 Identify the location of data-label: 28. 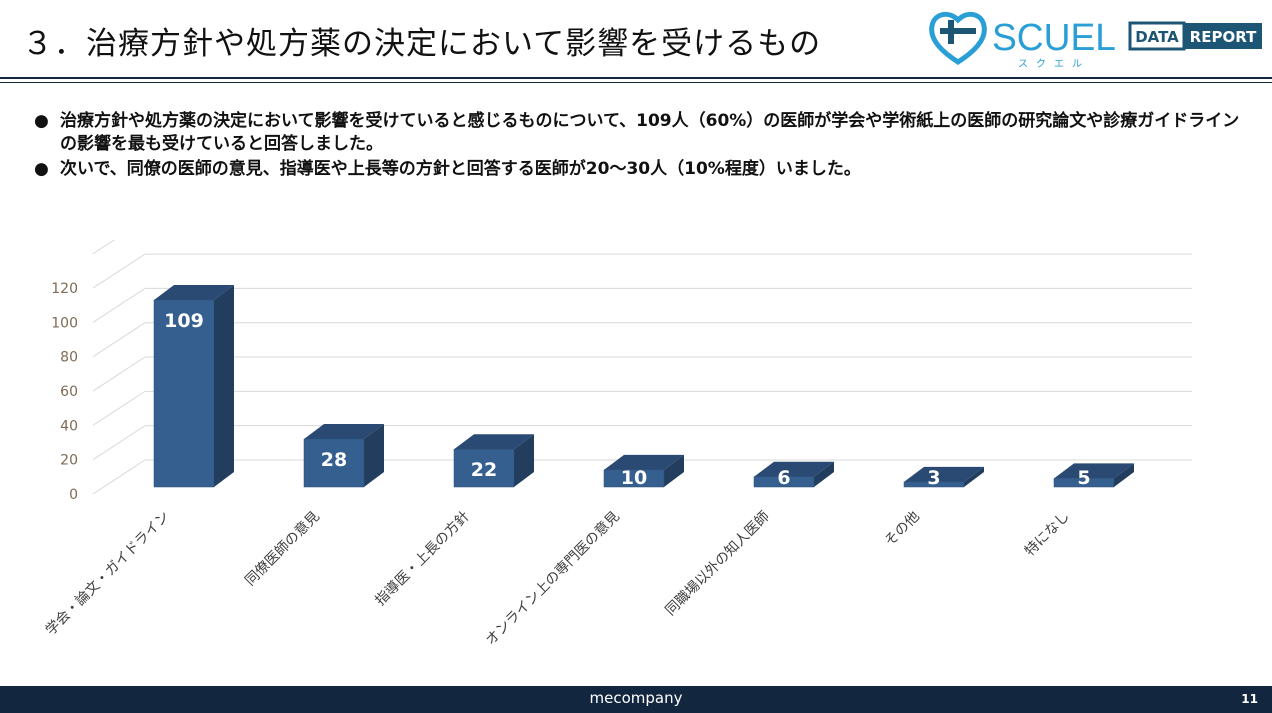
(334, 460).